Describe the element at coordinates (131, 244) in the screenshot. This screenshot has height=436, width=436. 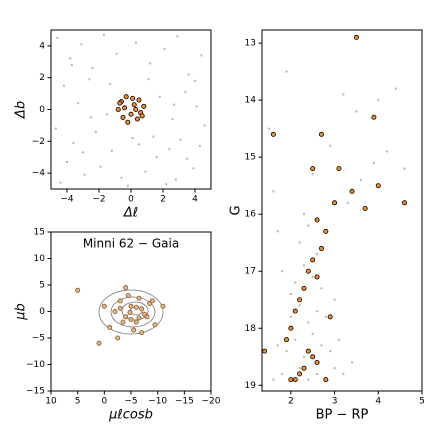
I see `panel-title: Minni 62 − Gaia` at that location.